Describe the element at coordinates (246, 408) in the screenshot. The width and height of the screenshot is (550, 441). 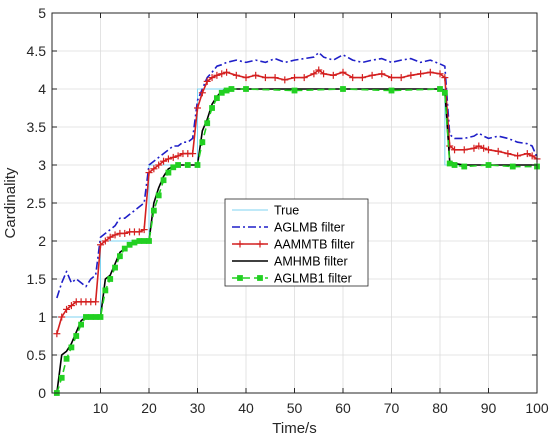
I see `x-tick-label: 40` at that location.